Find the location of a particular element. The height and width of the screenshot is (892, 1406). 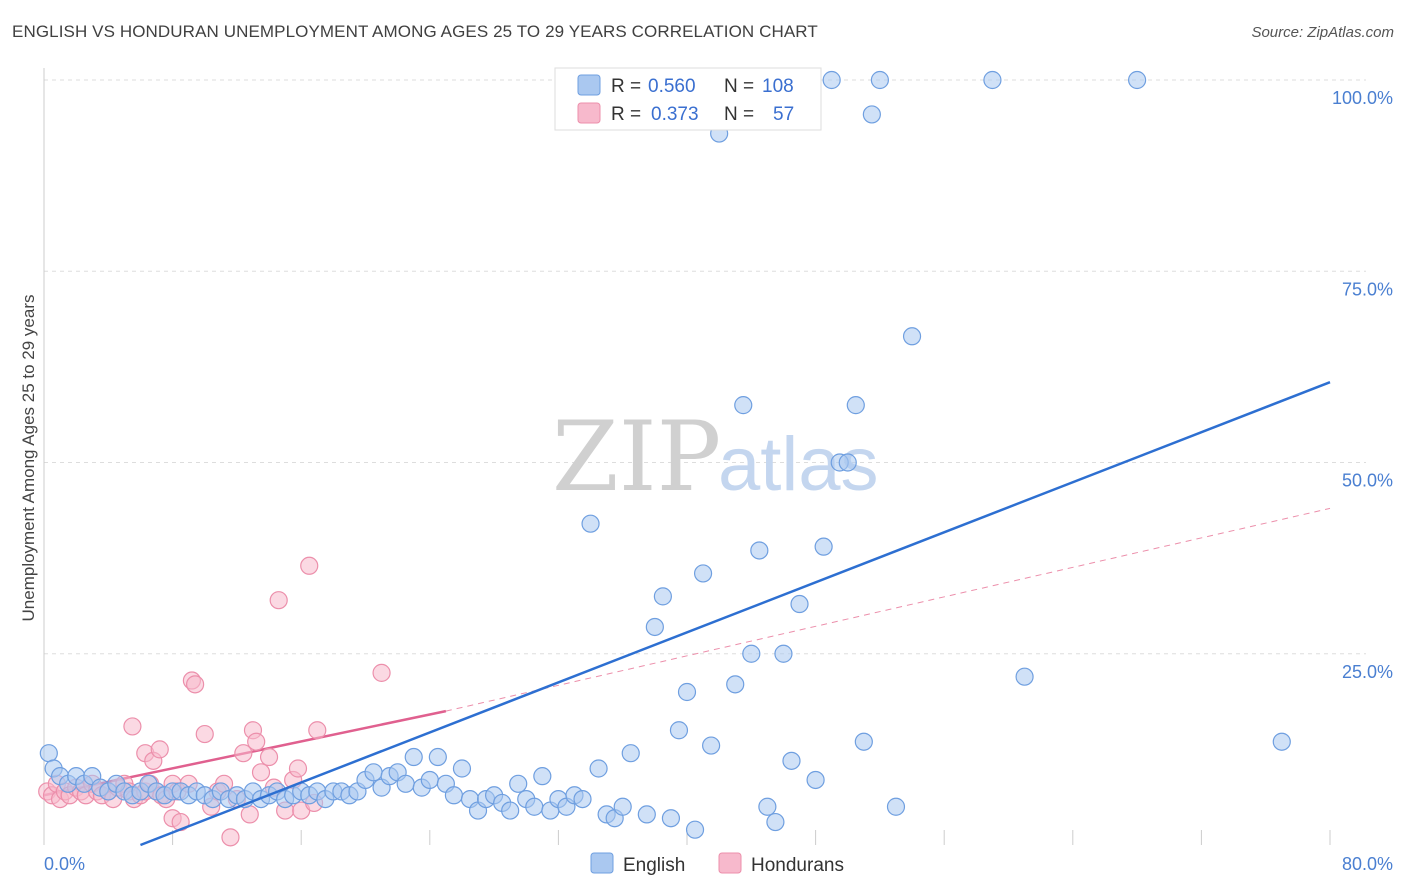

legend-hondurans-r-value: 0.373 is located at coordinates (675, 114).